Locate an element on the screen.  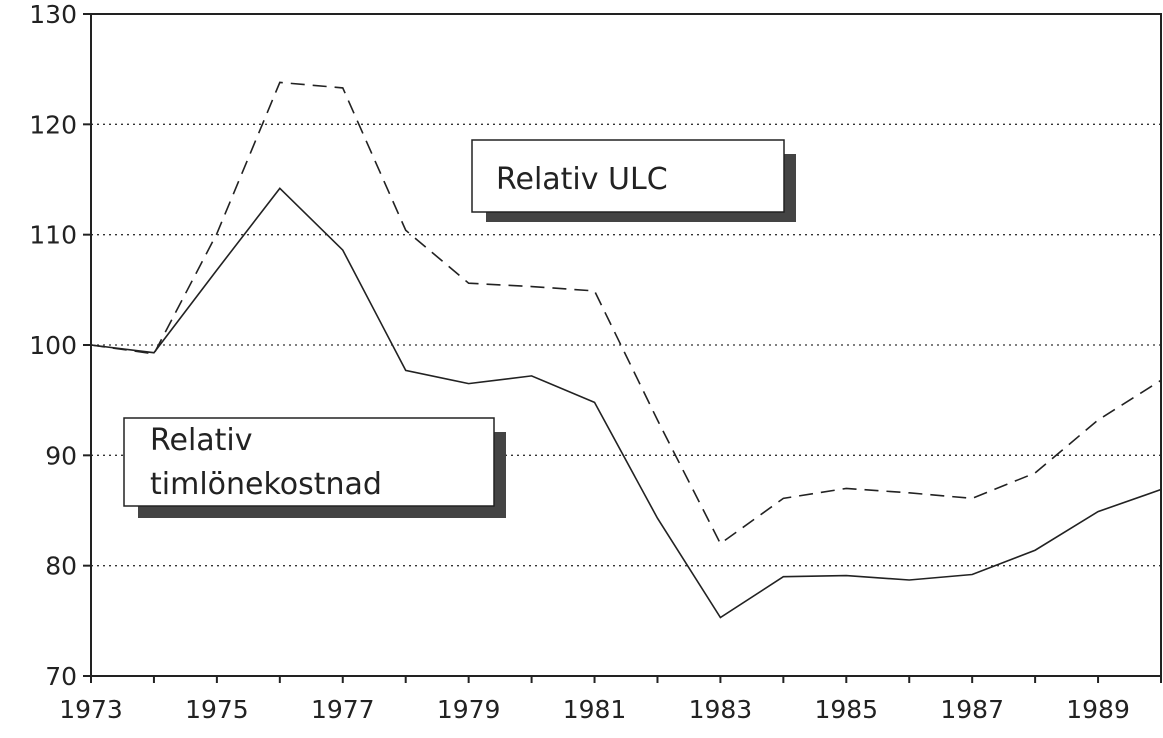
x-tick-label-1979: 1979 is located at coordinates (469, 709).